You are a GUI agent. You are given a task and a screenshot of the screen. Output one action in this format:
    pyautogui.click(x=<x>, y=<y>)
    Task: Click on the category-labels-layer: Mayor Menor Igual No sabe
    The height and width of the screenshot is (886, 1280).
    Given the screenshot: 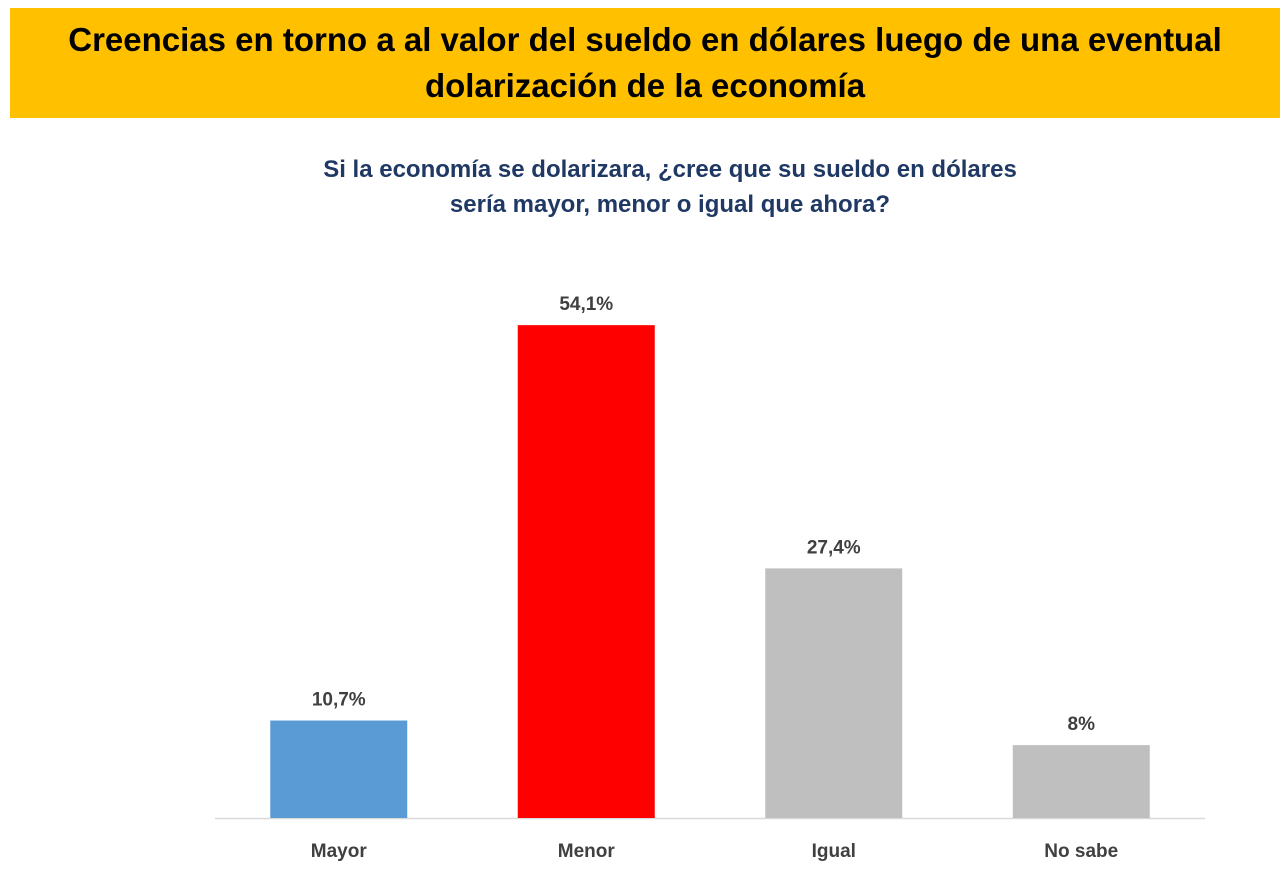 What is the action you would take?
    pyautogui.click(x=714, y=851)
    